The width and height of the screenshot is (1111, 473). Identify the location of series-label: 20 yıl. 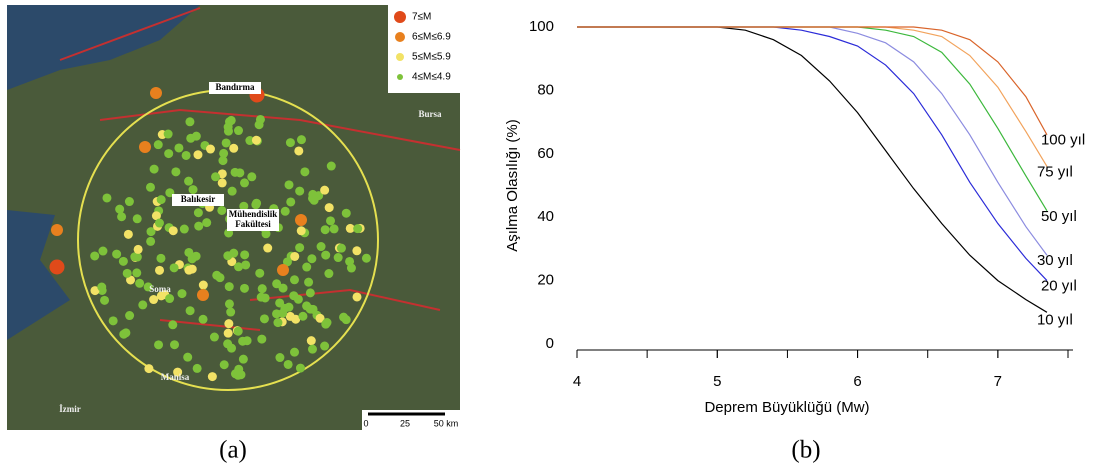
(1059, 286).